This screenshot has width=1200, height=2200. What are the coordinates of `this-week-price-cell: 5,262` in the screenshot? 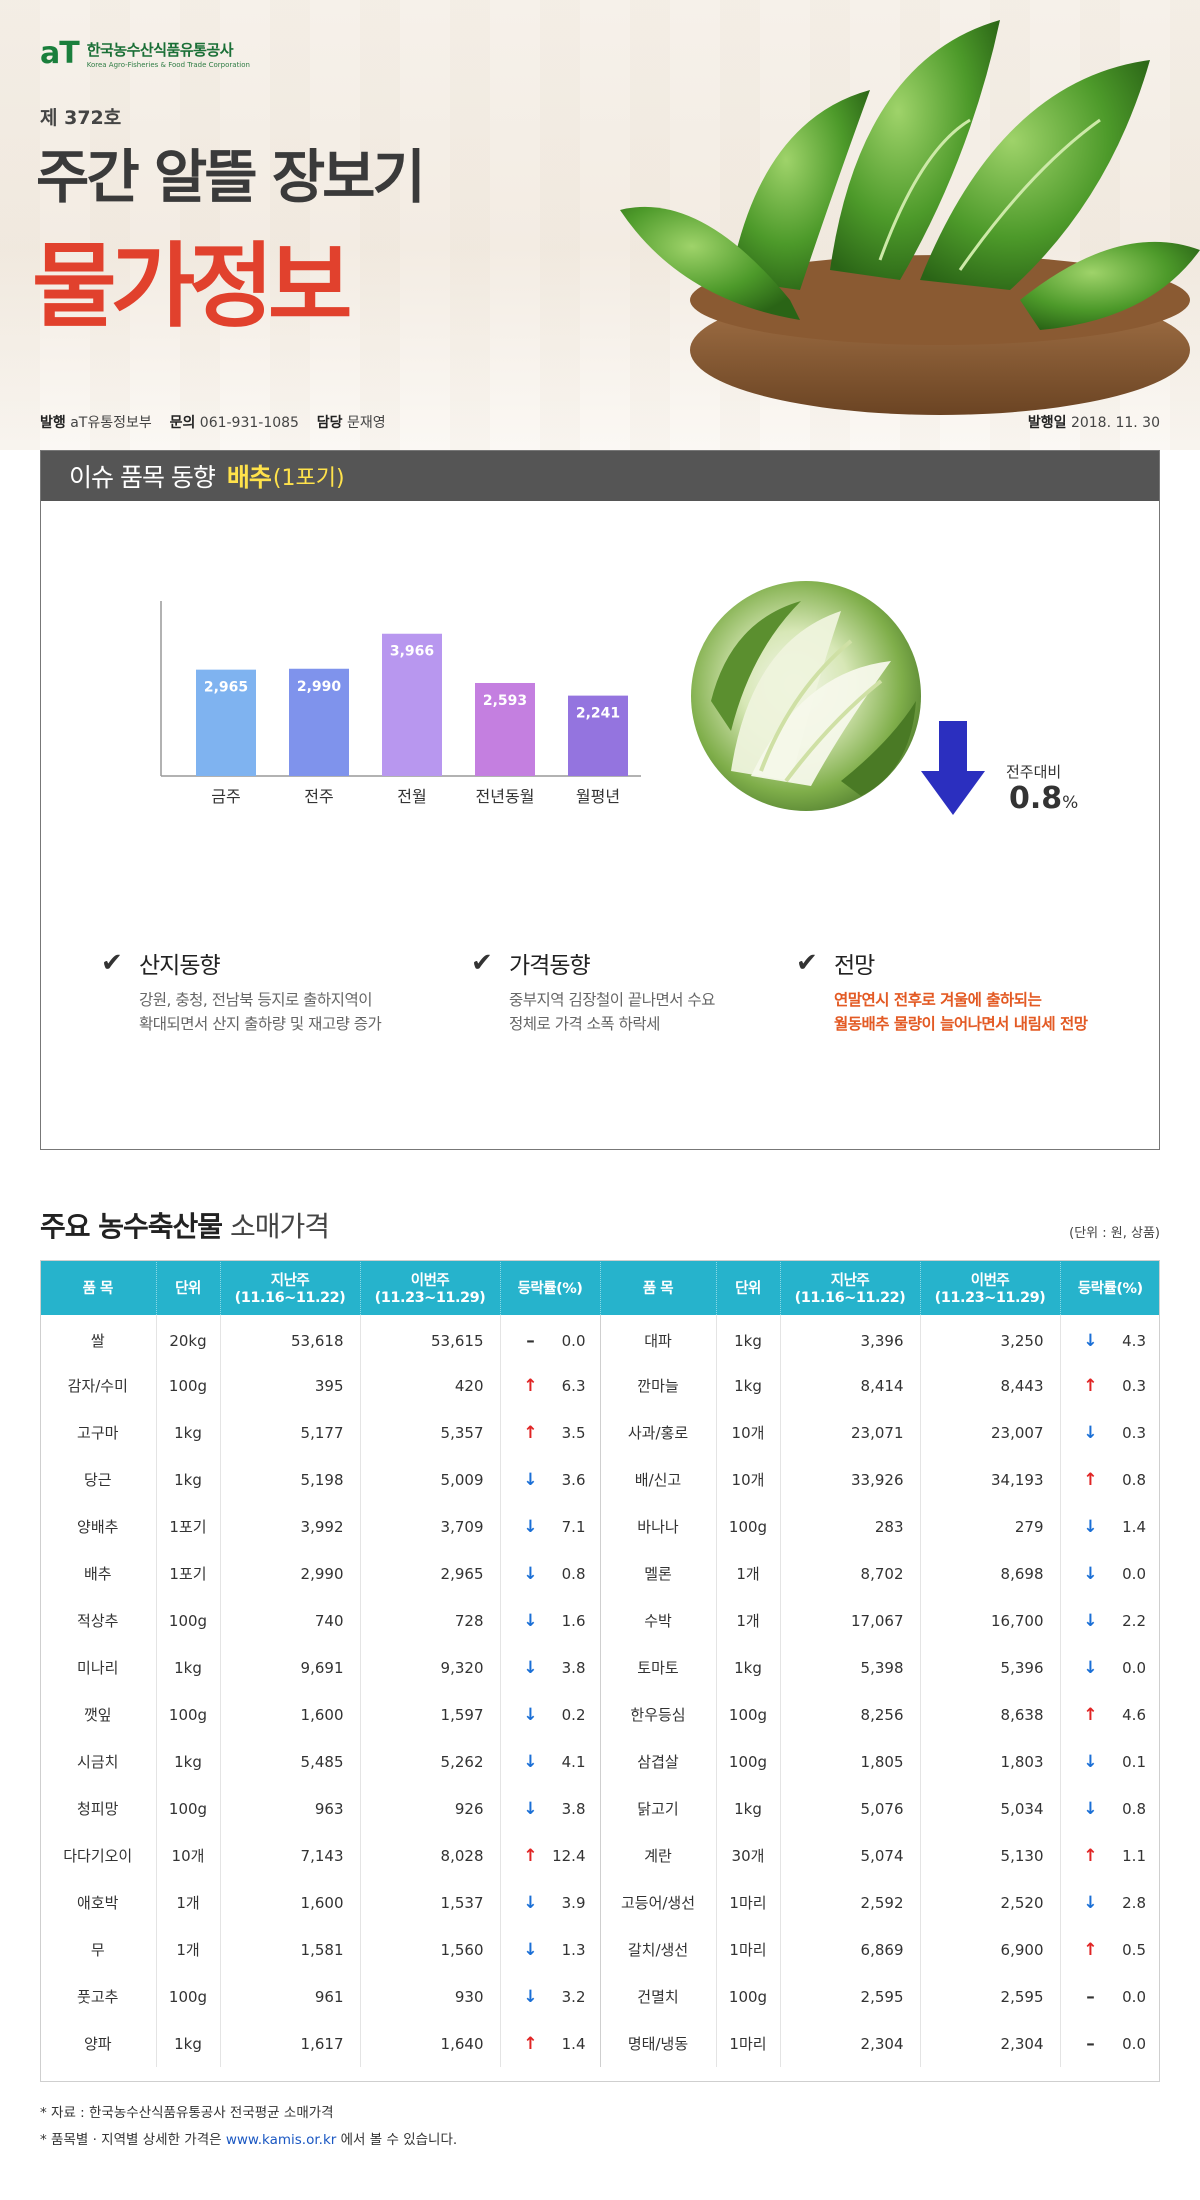 It's located at (430, 1761).